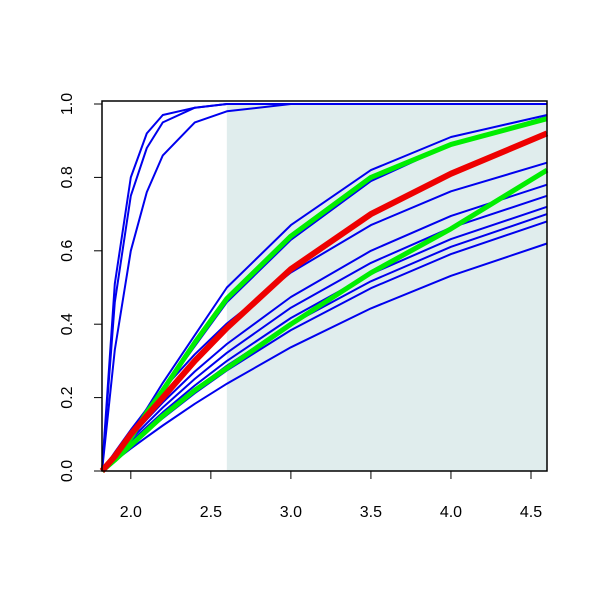 This screenshot has height=605, width=600. What do you see at coordinates (371, 512) in the screenshot?
I see `x-tick-label: 3.5` at bounding box center [371, 512].